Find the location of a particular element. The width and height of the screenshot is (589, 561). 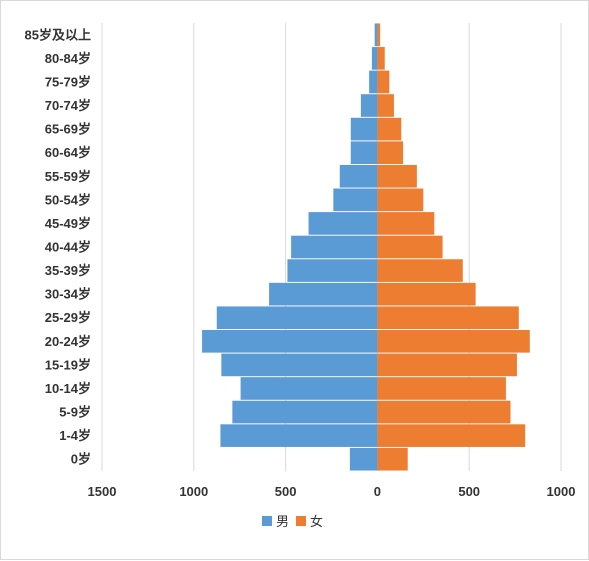

y-category-label: 1-4岁 is located at coordinates (75, 435).